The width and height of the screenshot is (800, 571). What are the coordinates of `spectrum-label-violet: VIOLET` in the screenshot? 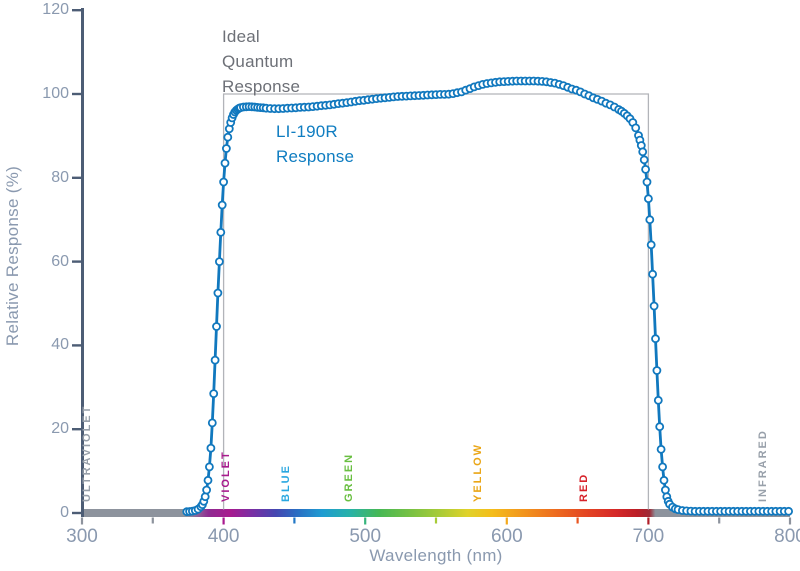 It's located at (226, 476).